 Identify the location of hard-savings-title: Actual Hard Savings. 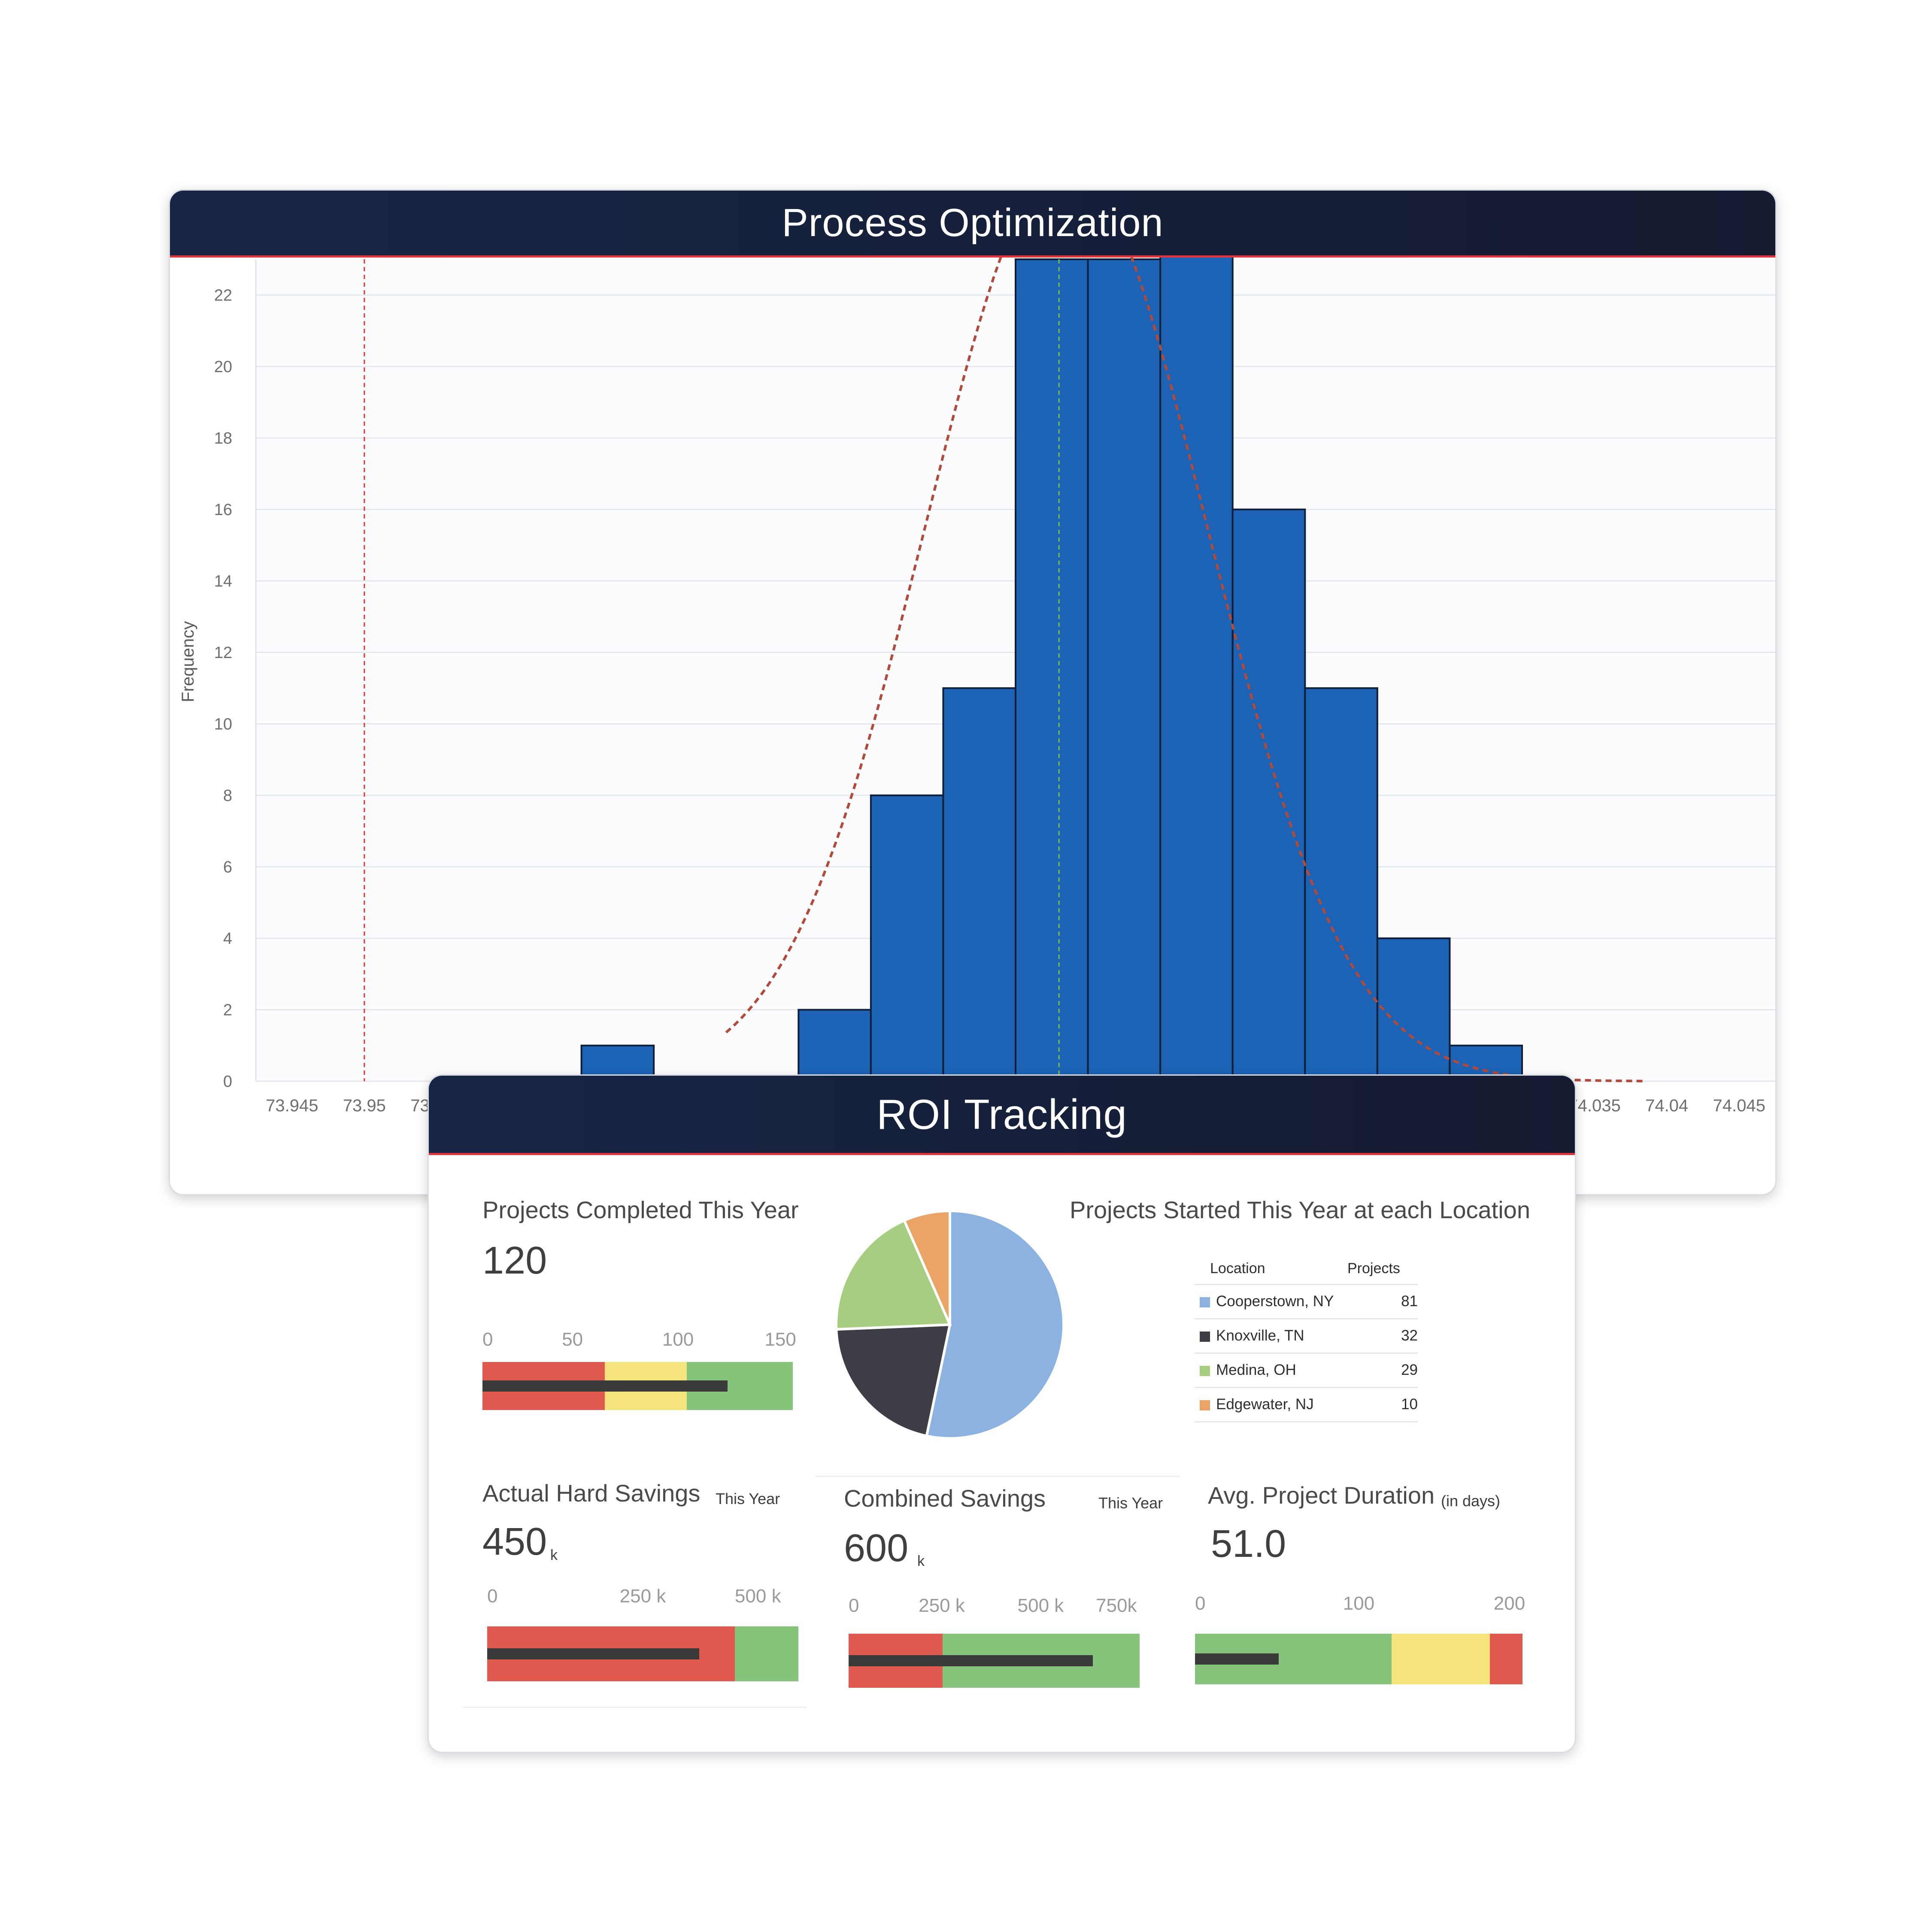
(591, 1493).